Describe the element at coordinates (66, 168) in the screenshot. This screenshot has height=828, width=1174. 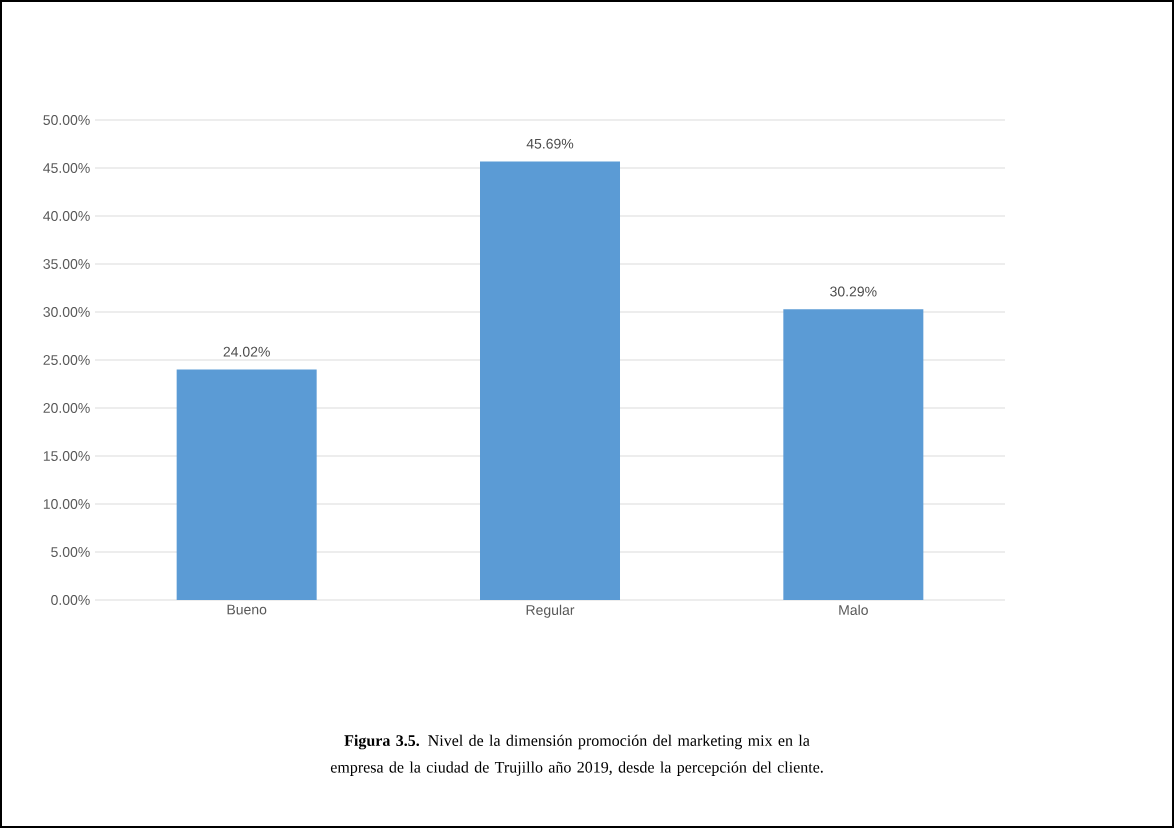
I see `y-tick-label: 45.00%` at that location.